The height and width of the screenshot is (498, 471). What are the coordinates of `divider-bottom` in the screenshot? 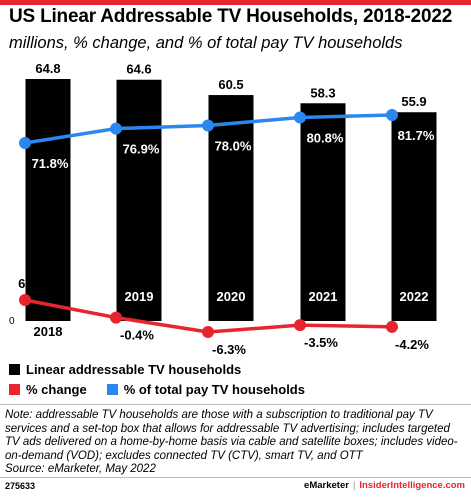 It's located at (235, 477).